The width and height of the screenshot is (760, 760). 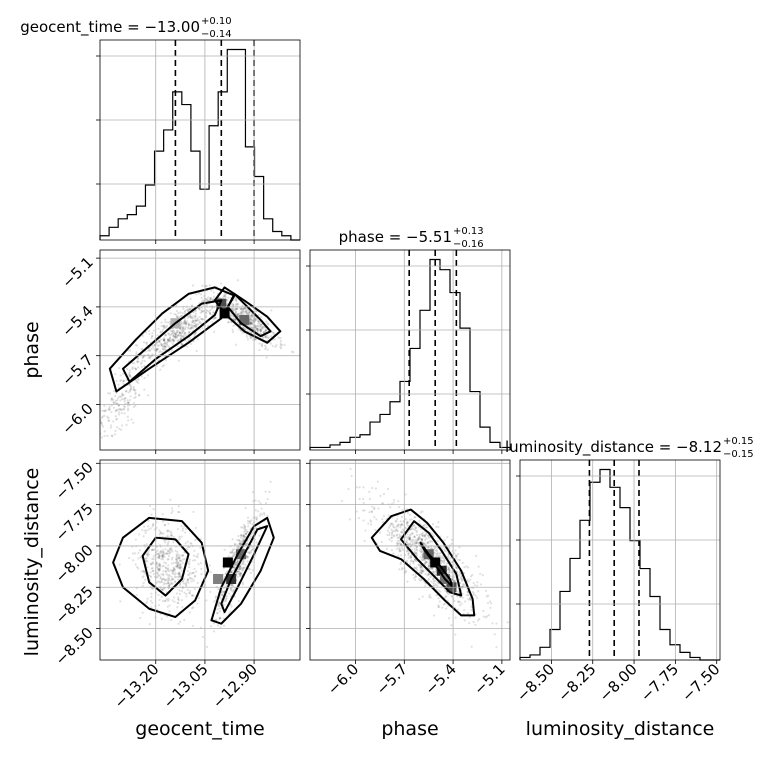 I want to click on tick-label-luminosity-distance: −8.50, so click(x=74, y=646).